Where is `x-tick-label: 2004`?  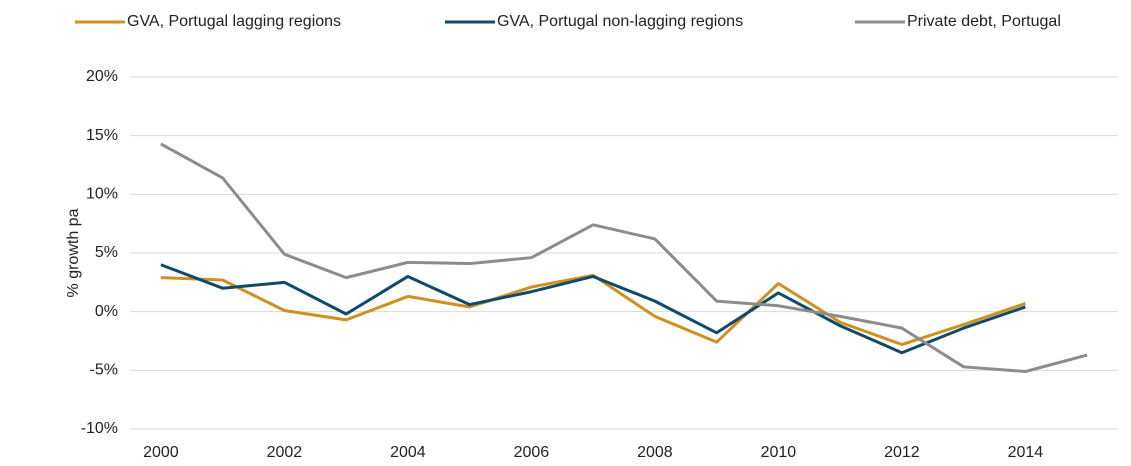
x-tick-label: 2004 is located at coordinates (408, 452).